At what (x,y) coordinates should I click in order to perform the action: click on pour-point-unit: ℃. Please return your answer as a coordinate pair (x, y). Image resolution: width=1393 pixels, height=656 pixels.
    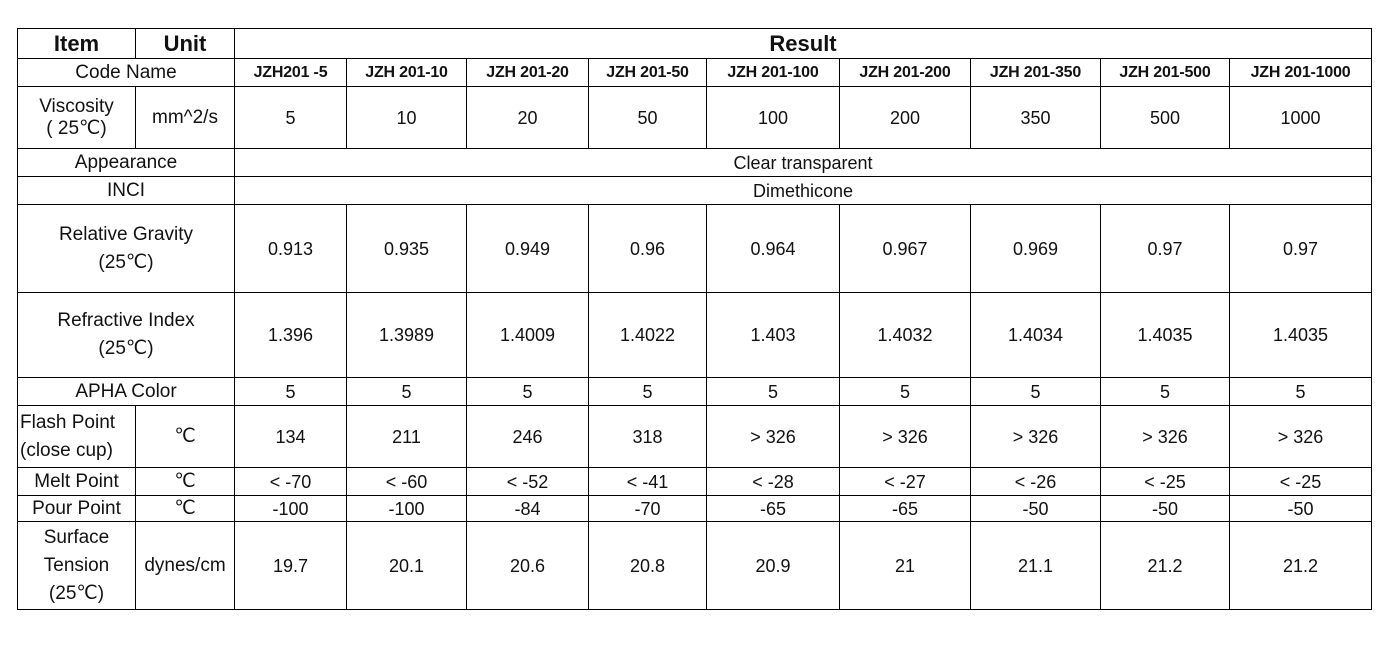
    Looking at the image, I should click on (185, 508).